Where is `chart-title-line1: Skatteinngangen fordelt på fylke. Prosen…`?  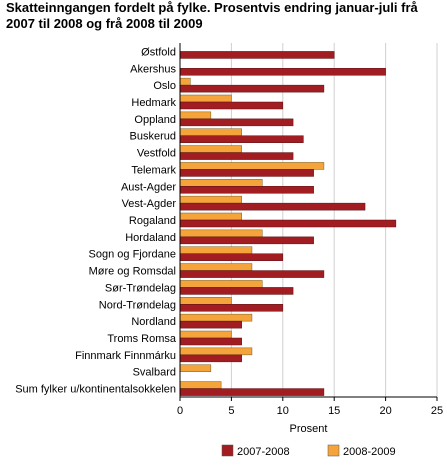
chart-title-line1: Skatteinngangen fordelt på fylke. Prosen… is located at coordinates (212, 7).